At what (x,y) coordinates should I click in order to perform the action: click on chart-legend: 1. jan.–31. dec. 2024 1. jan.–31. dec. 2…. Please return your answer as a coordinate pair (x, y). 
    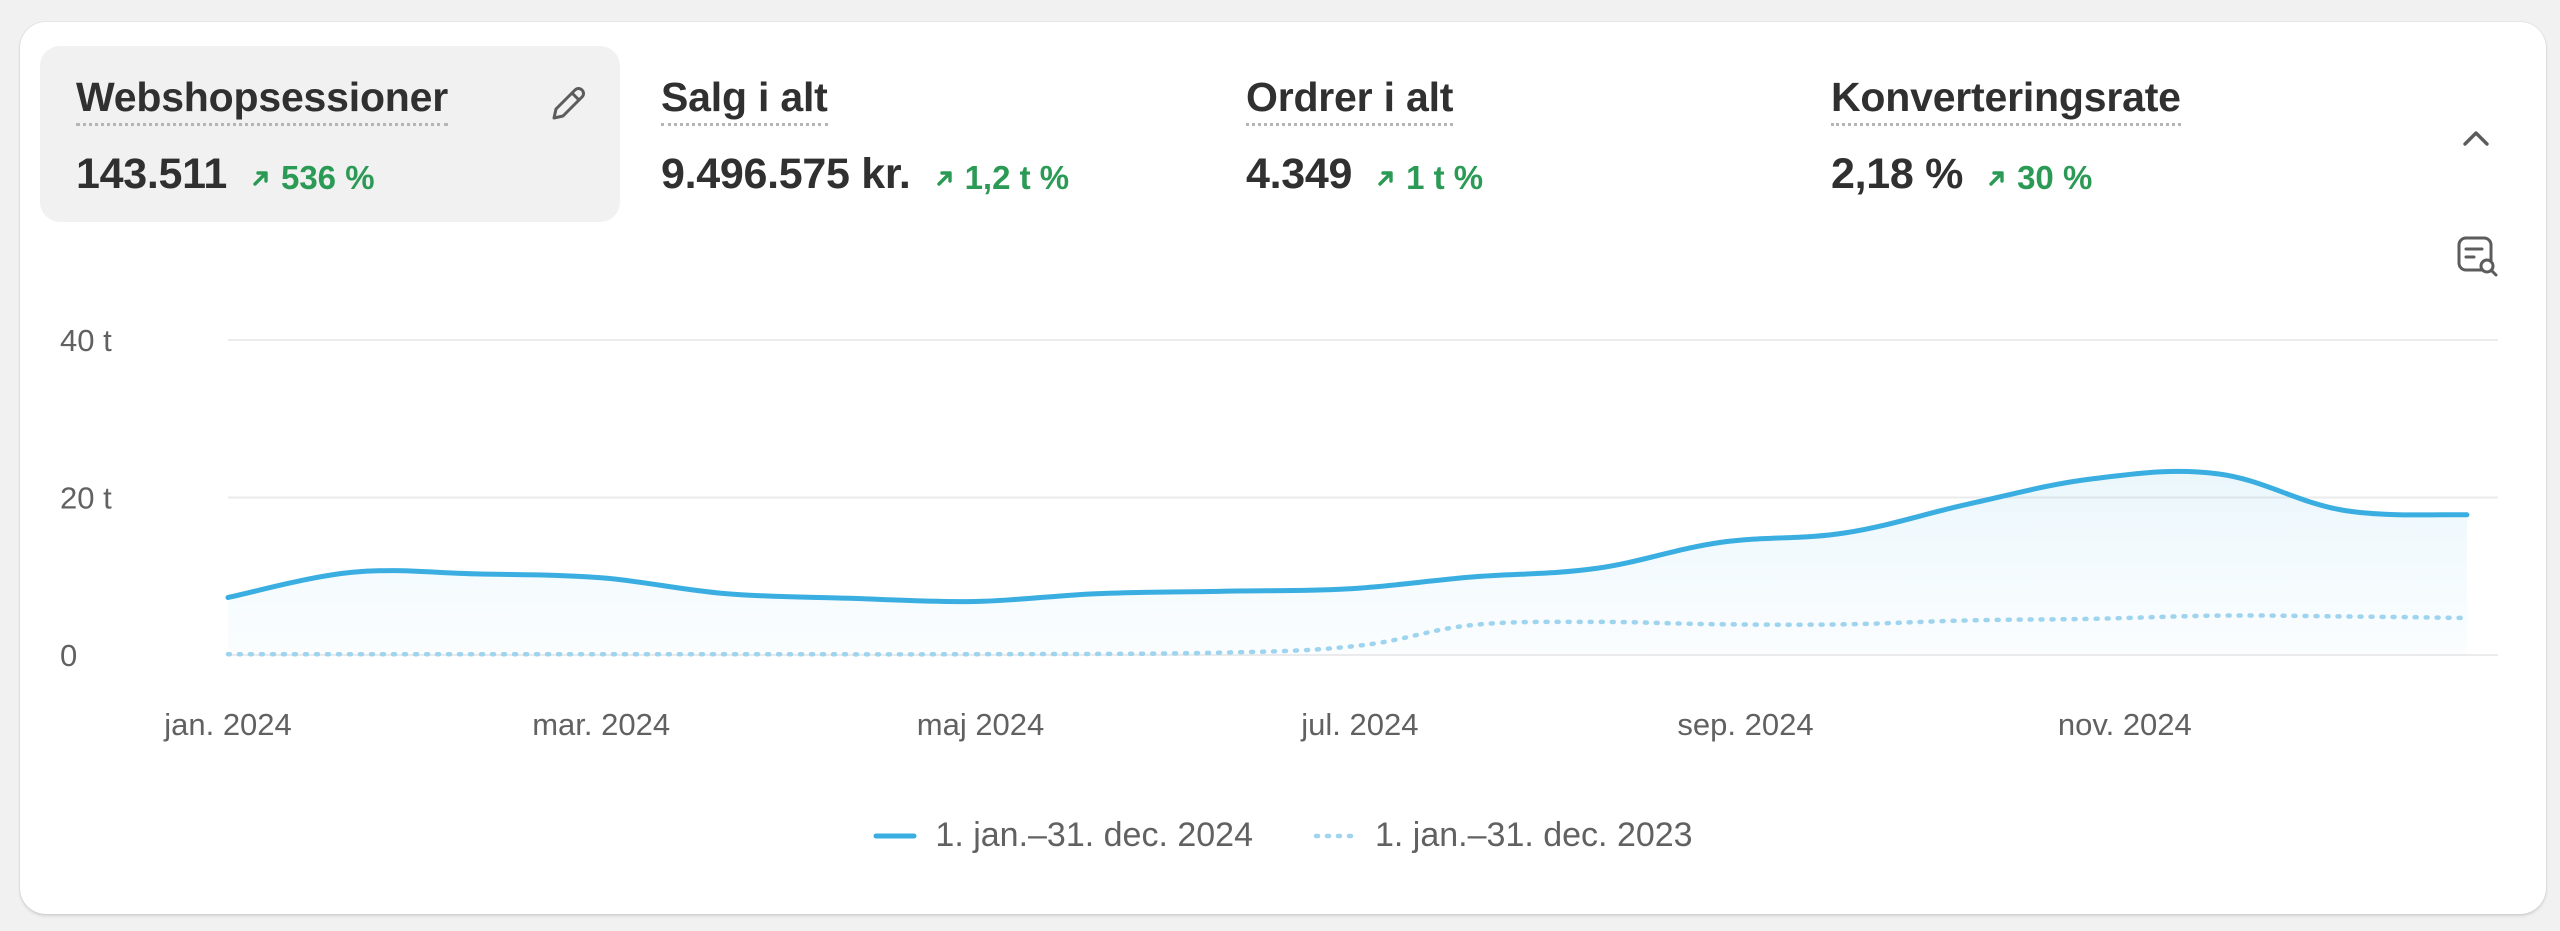
    Looking at the image, I should click on (1283, 835).